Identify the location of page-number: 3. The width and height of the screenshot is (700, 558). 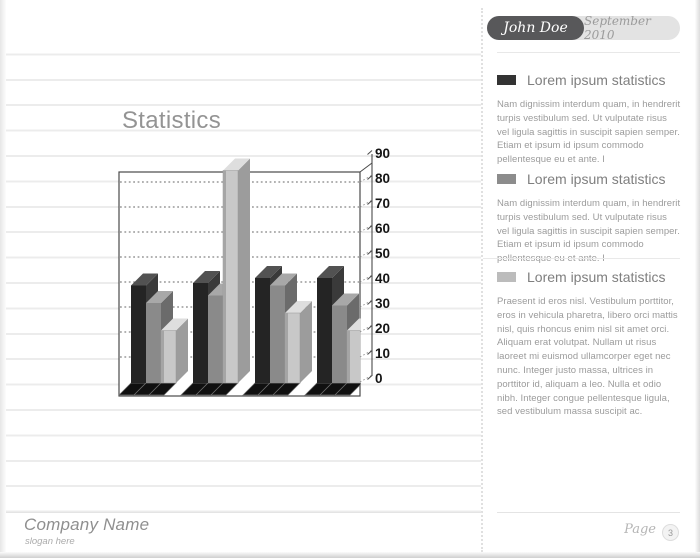
(670, 532).